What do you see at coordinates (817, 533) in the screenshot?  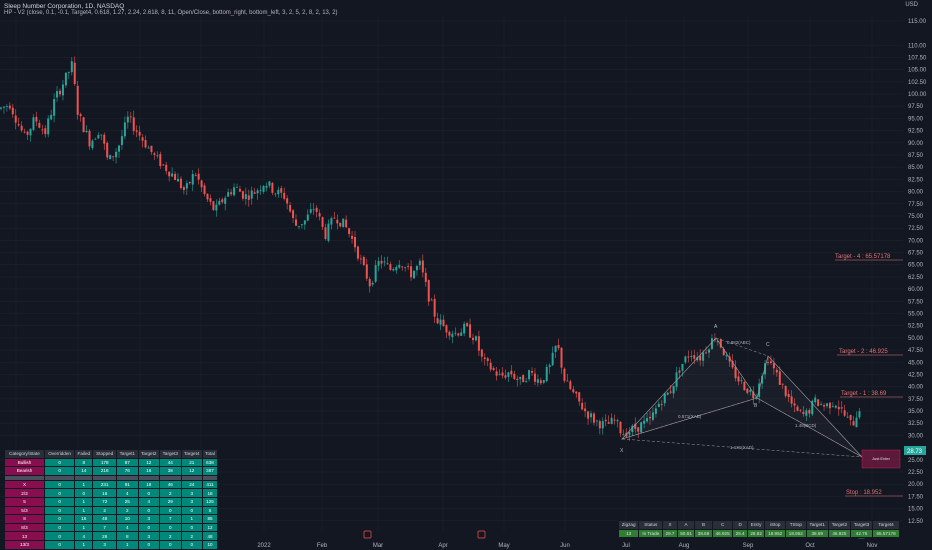 I see `status-value-cell: 38.69` at bounding box center [817, 533].